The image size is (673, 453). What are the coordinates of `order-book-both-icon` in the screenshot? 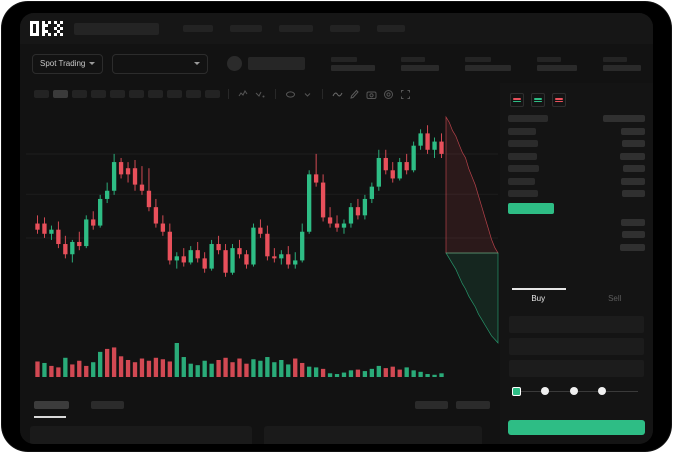 It's located at (517, 100).